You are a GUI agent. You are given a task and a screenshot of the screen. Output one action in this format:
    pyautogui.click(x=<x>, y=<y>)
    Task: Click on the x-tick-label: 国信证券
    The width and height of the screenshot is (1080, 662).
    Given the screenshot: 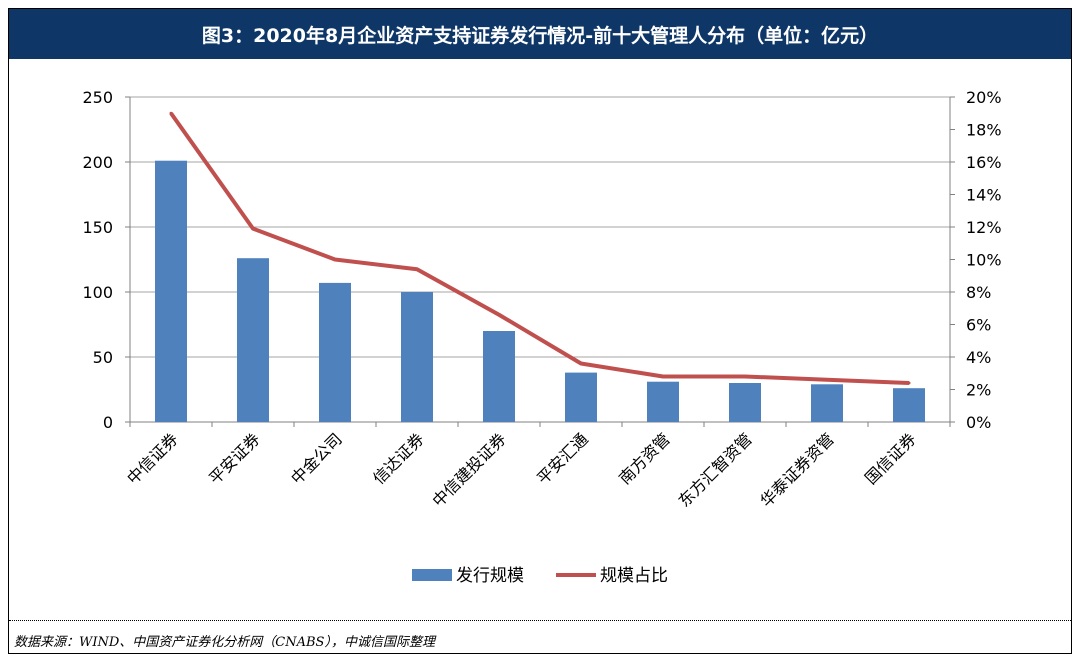 What is the action you would take?
    pyautogui.click(x=890, y=458)
    